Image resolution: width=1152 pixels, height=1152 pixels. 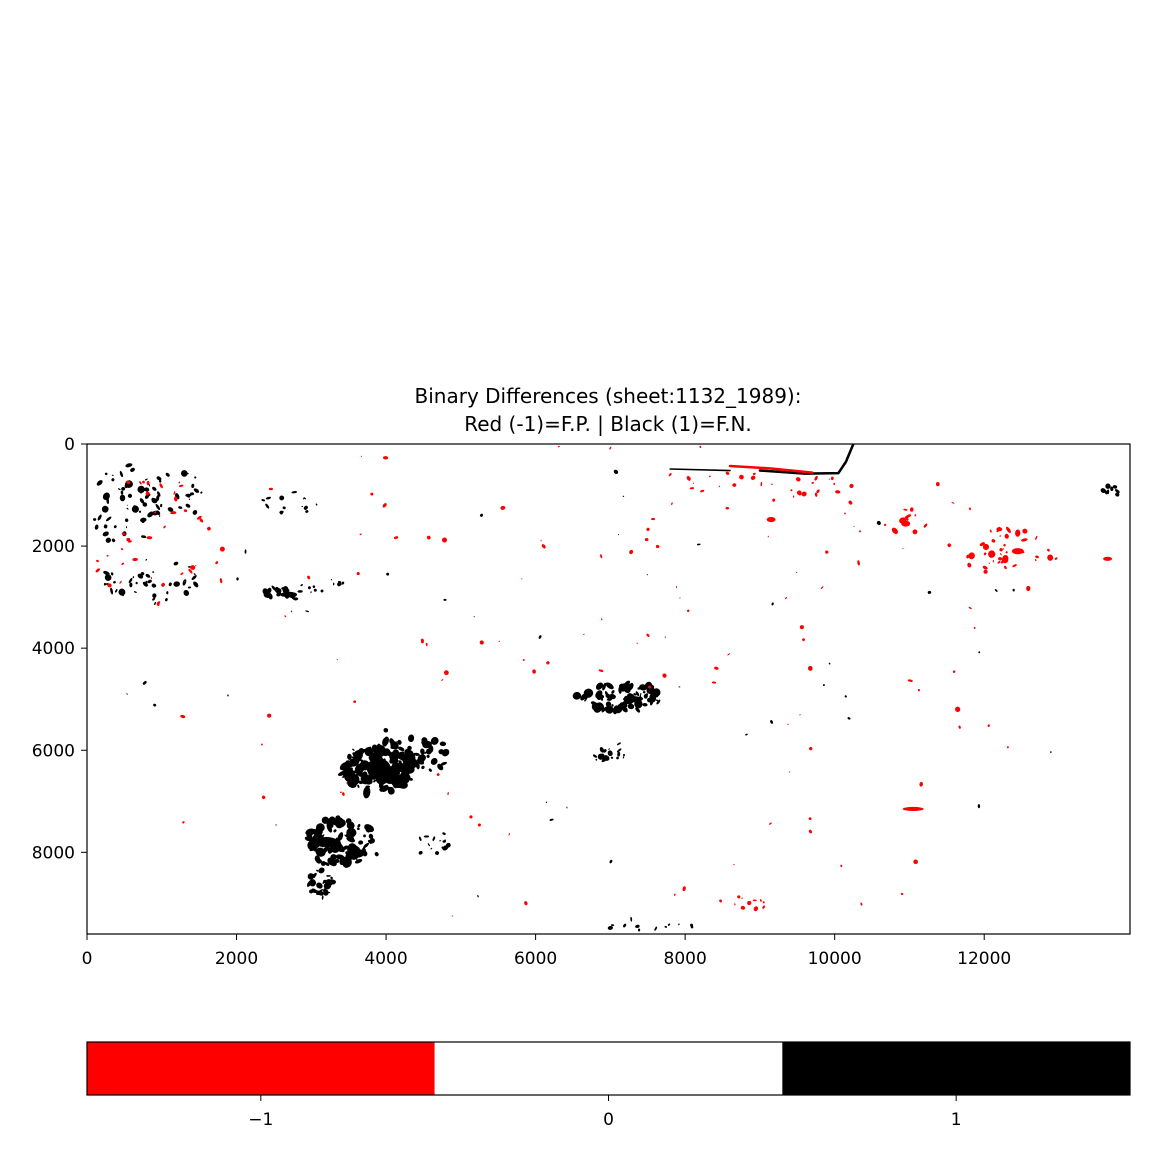 I want to click on false-negative-line, so click(x=700, y=470).